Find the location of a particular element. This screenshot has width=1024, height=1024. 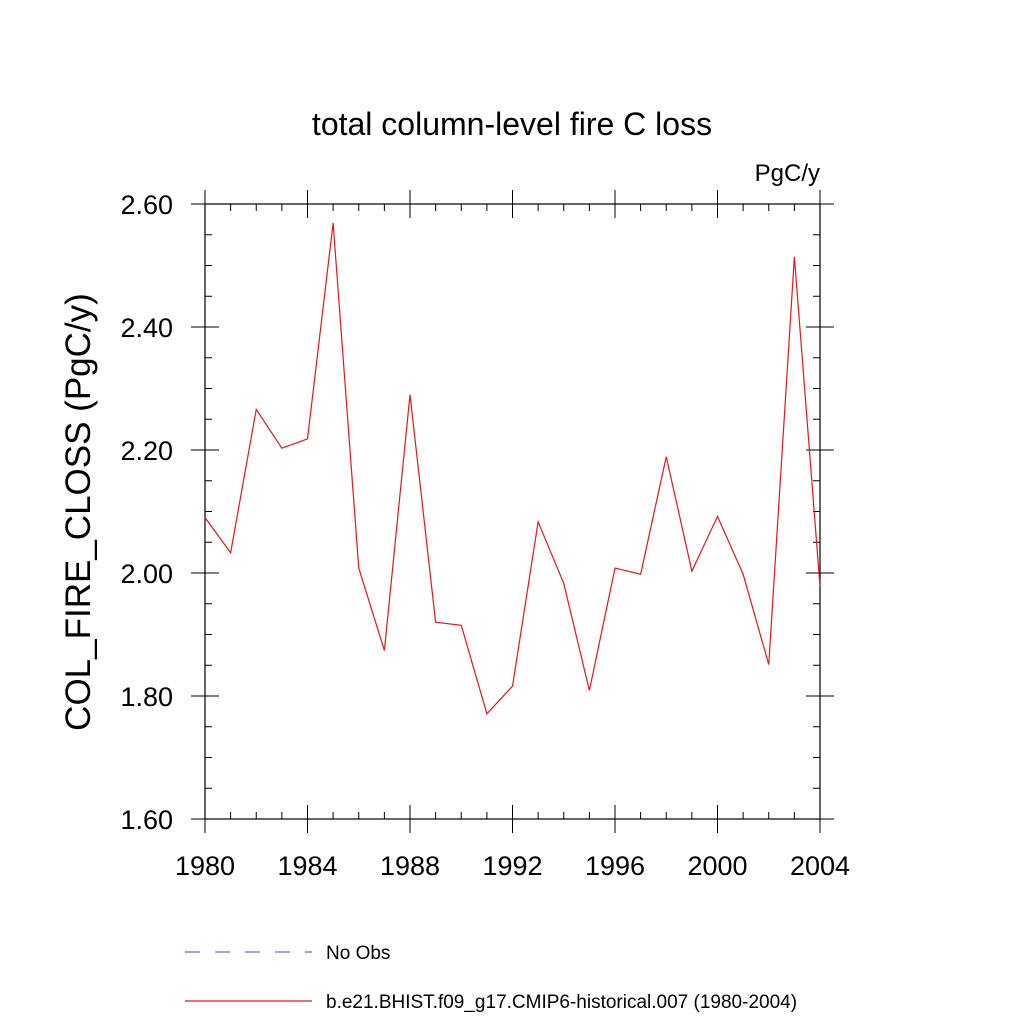

y-tick-label: 2.20 is located at coordinates (146, 451).